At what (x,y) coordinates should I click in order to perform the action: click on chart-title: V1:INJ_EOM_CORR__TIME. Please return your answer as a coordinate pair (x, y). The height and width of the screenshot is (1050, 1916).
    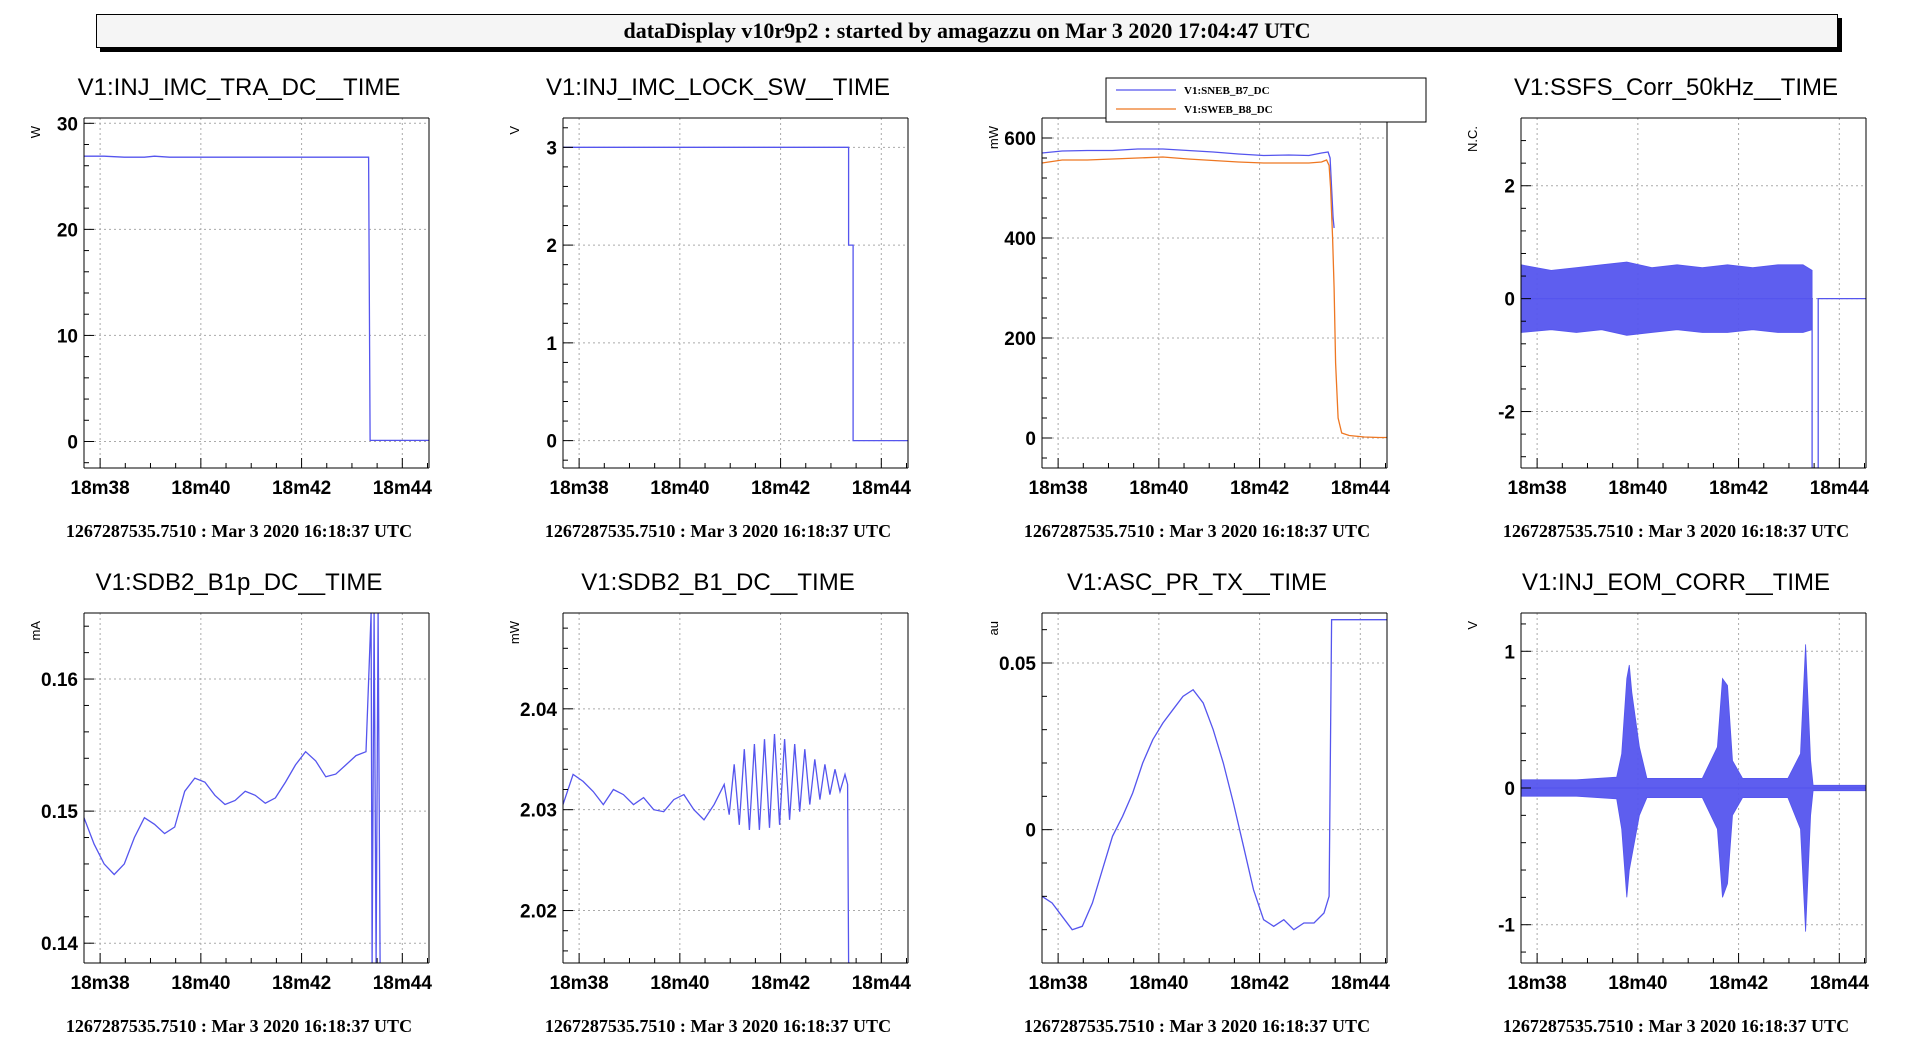
    Looking at the image, I should click on (1676, 582).